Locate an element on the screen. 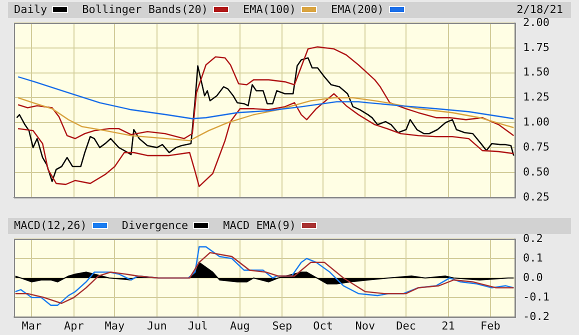  y-tick-label: 1.50 is located at coordinates (536, 72).